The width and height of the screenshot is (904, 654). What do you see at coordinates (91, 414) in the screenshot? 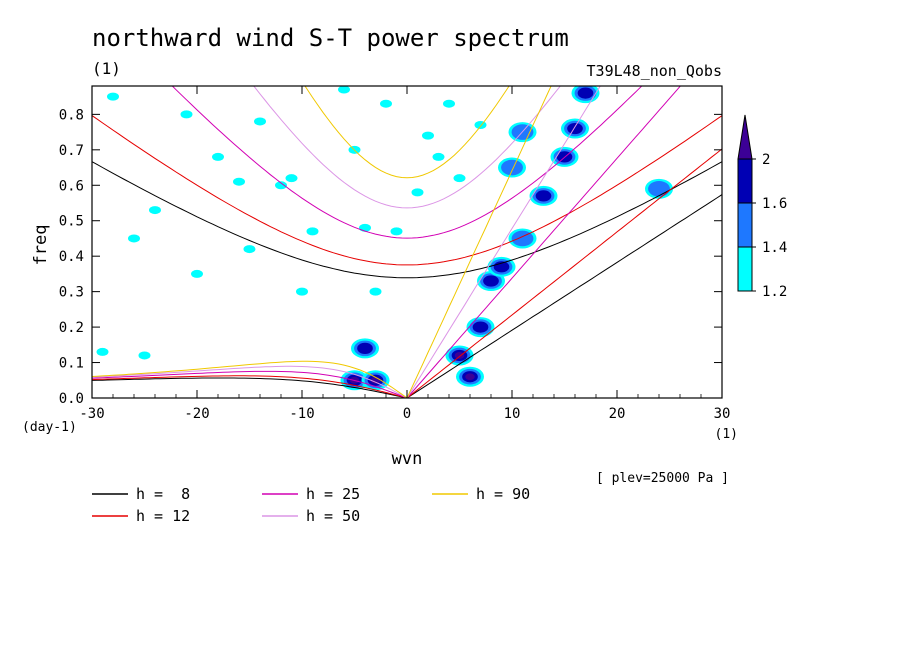
I see `x-tick-label: -30` at bounding box center [91, 414].